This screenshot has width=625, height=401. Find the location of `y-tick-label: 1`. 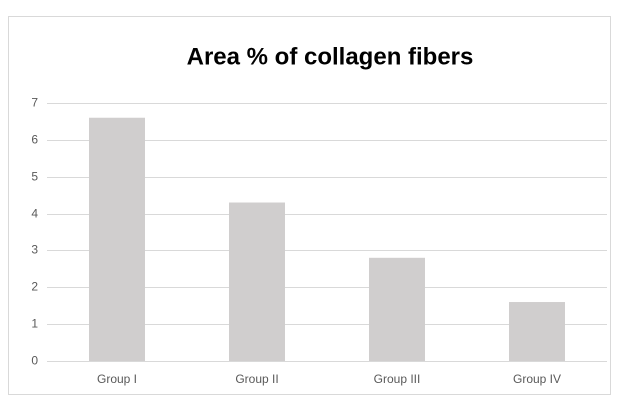

y-tick-label: 1 is located at coordinates (34, 324).